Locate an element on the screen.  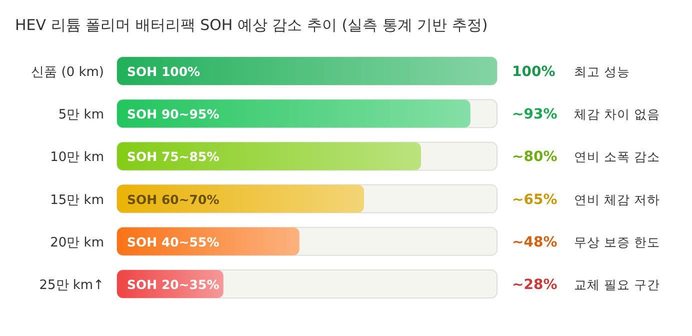
y-tick-label: 5만 km is located at coordinates (81, 115).